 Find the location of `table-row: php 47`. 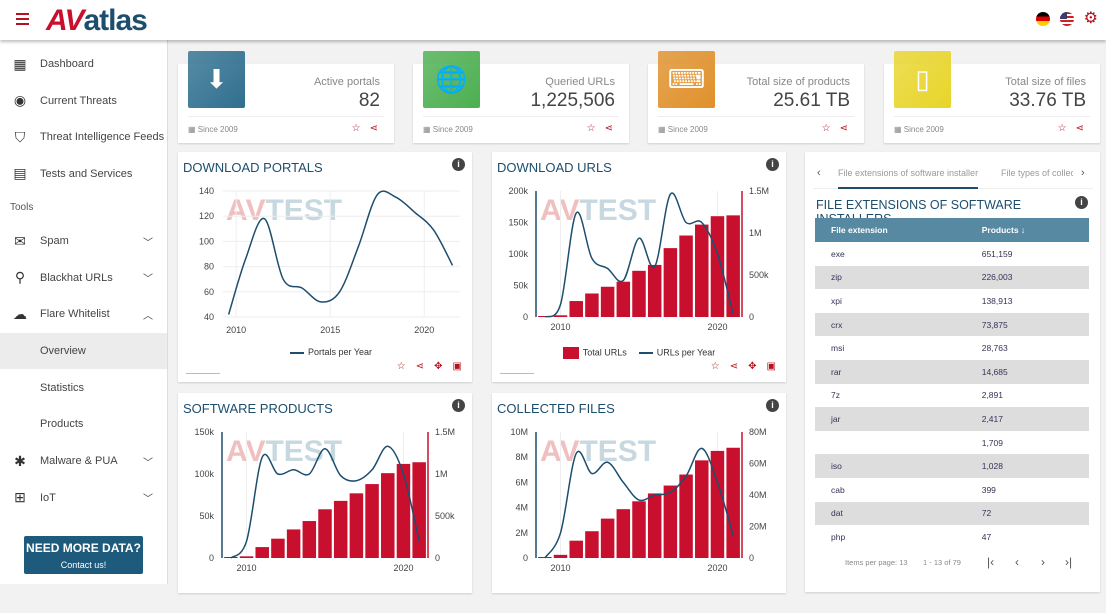

table-row: php 47 is located at coordinates (952, 537).